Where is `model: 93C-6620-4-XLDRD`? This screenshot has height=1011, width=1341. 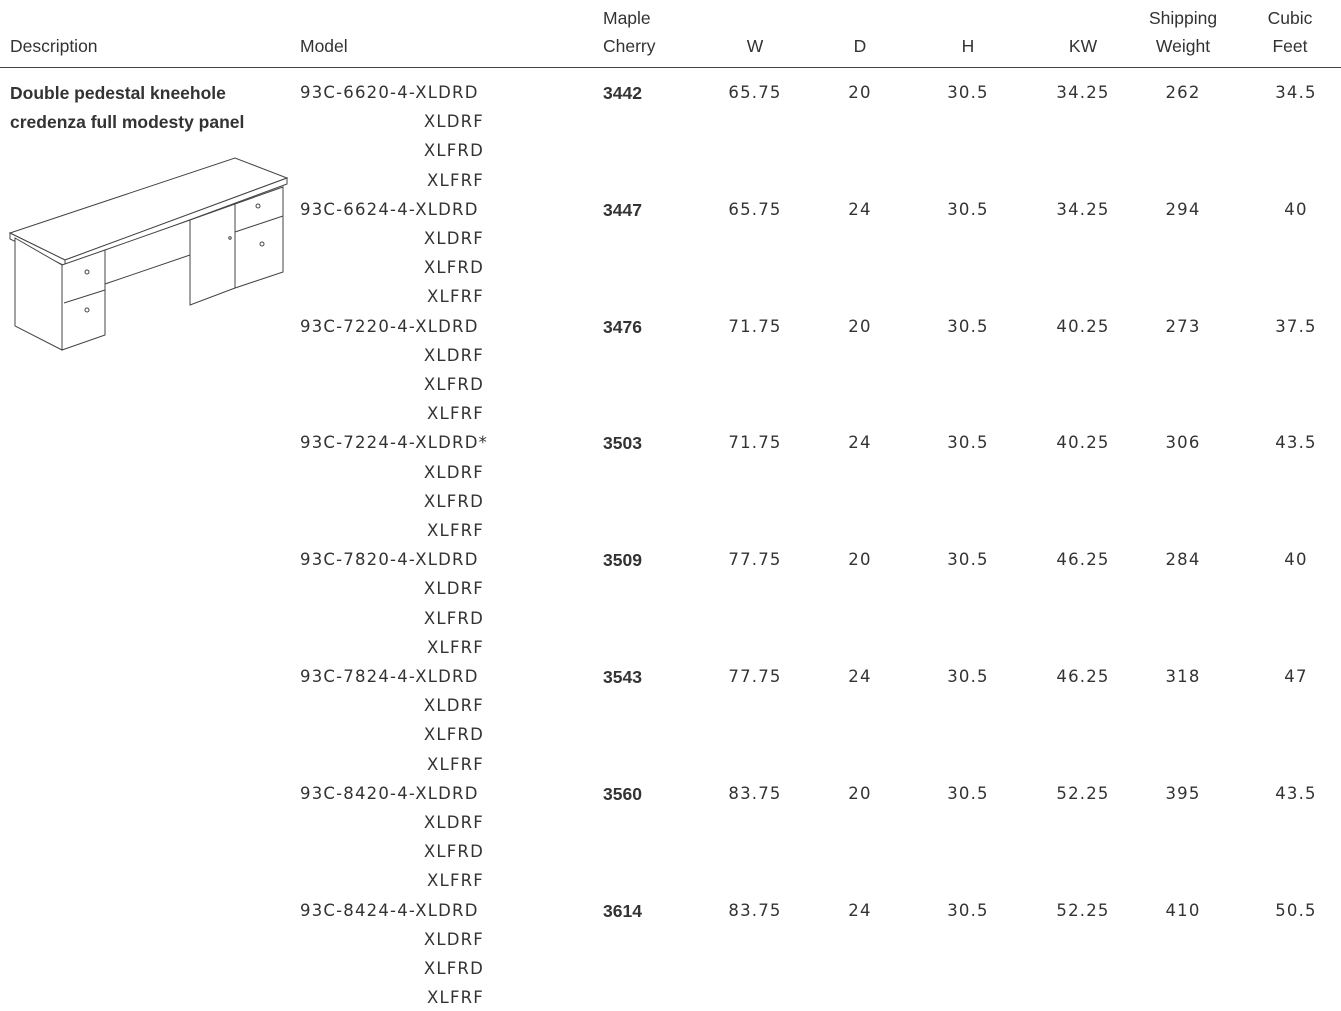 model: 93C-6620-4-XLDRD is located at coordinates (389, 92).